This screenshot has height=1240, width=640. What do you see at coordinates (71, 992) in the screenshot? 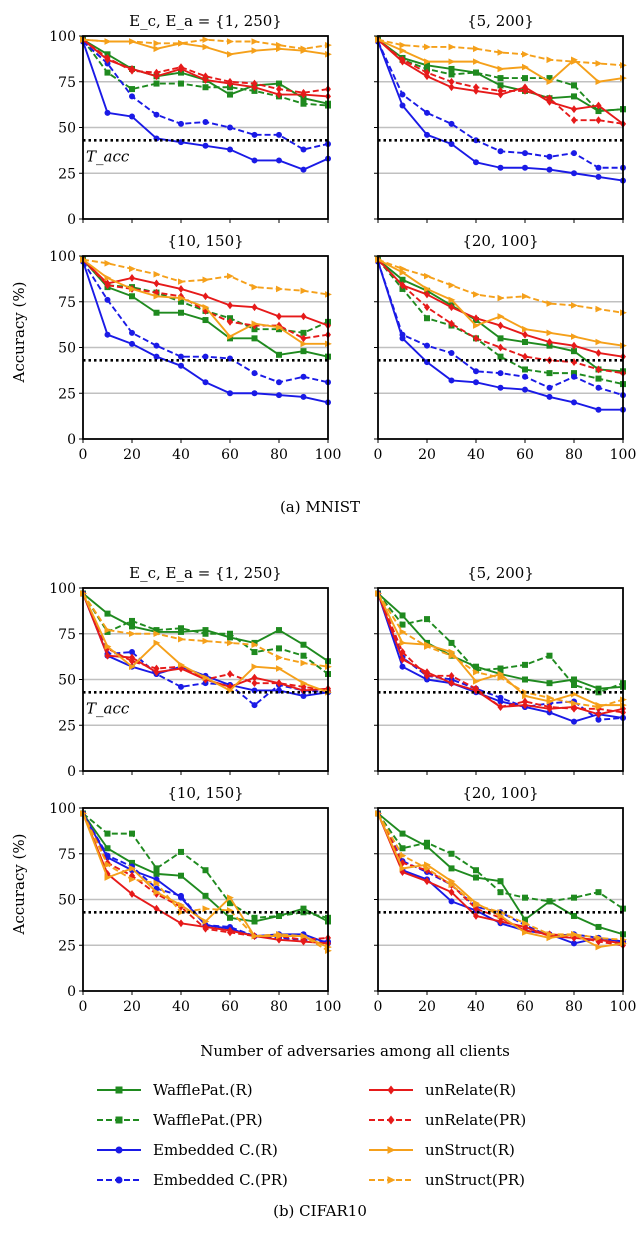
I see `y-tick-label: 0` at bounding box center [71, 992].